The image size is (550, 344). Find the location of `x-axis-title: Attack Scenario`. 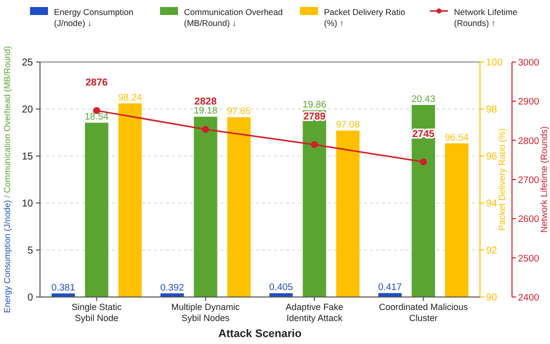

x-axis-title: Attack Scenario is located at coordinates (260, 334).